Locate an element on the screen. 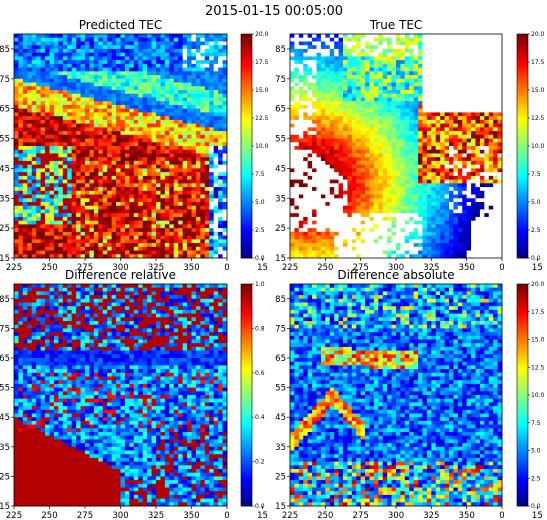  colorbar-tick-label: 20.0 is located at coordinates (538, 284).